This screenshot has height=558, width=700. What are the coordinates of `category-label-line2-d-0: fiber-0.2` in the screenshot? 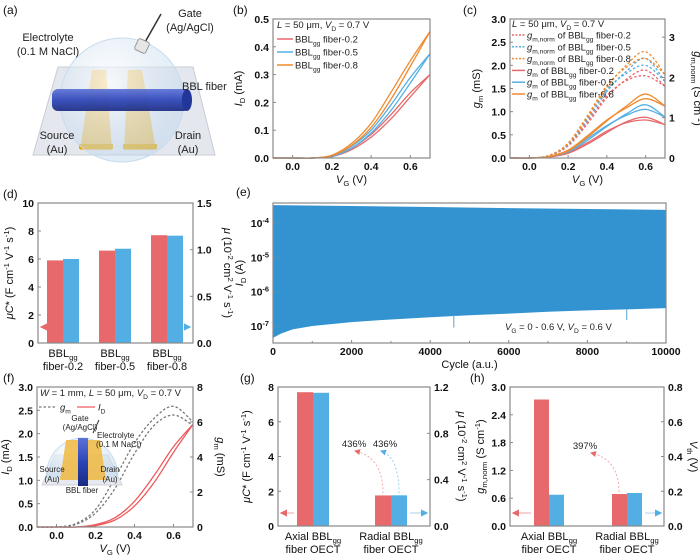 It's located at (63, 367).